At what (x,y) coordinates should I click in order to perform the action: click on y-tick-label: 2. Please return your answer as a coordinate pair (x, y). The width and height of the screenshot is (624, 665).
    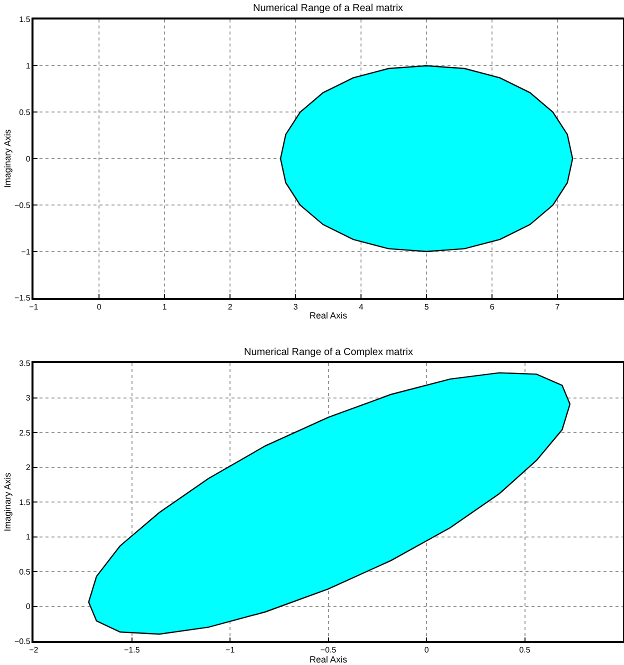
    Looking at the image, I should click on (28, 467).